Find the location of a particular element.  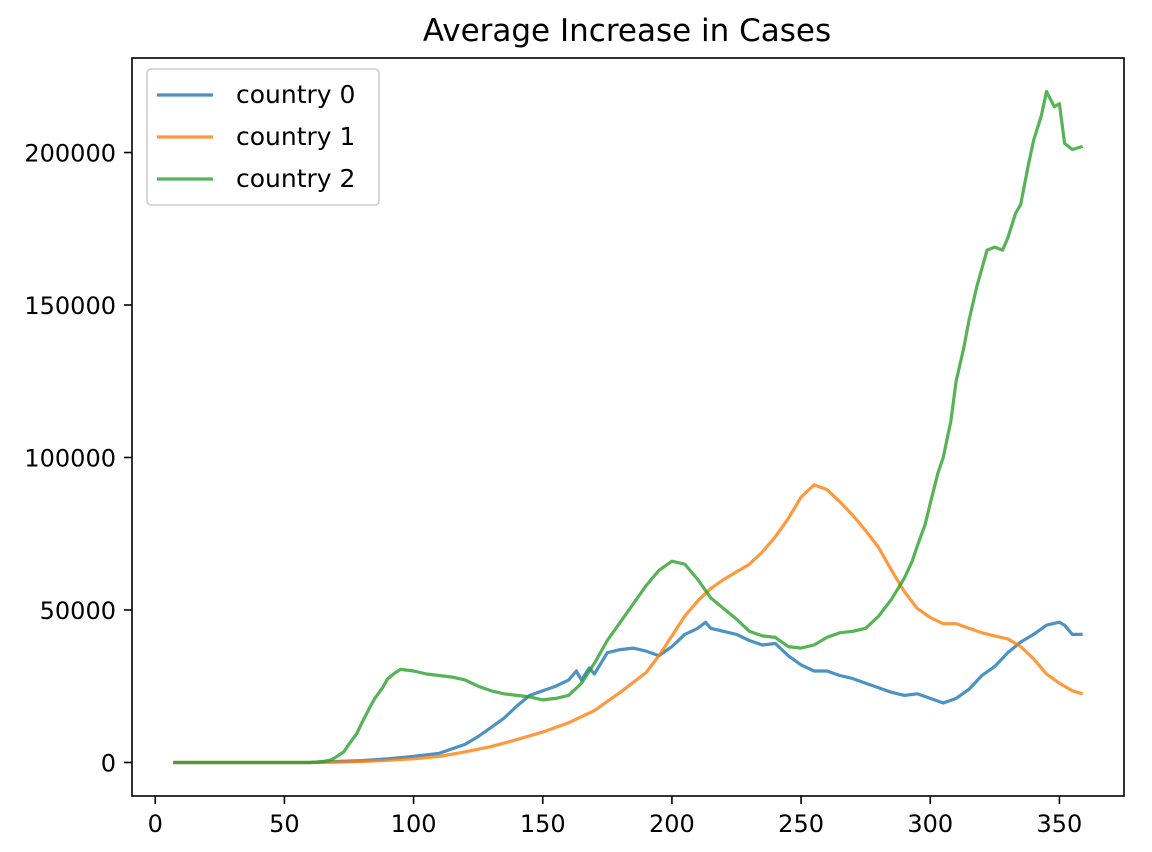

legend-label: country 0 is located at coordinates (295, 94).